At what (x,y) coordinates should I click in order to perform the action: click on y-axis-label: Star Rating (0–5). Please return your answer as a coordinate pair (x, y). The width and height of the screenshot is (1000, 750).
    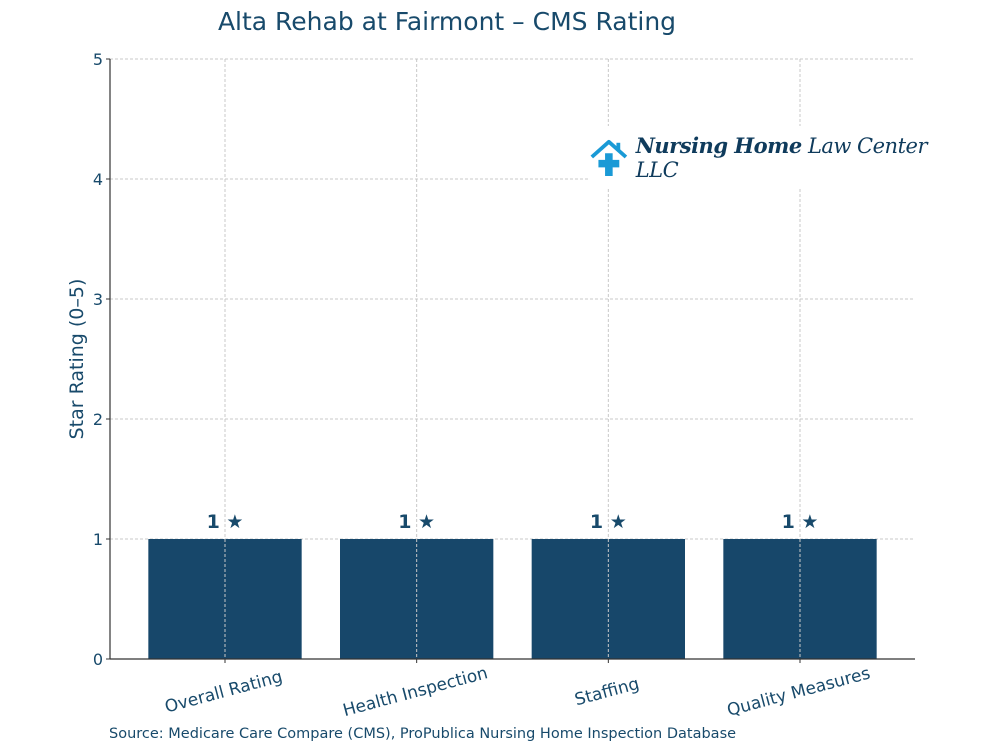
    Looking at the image, I should click on (77, 359).